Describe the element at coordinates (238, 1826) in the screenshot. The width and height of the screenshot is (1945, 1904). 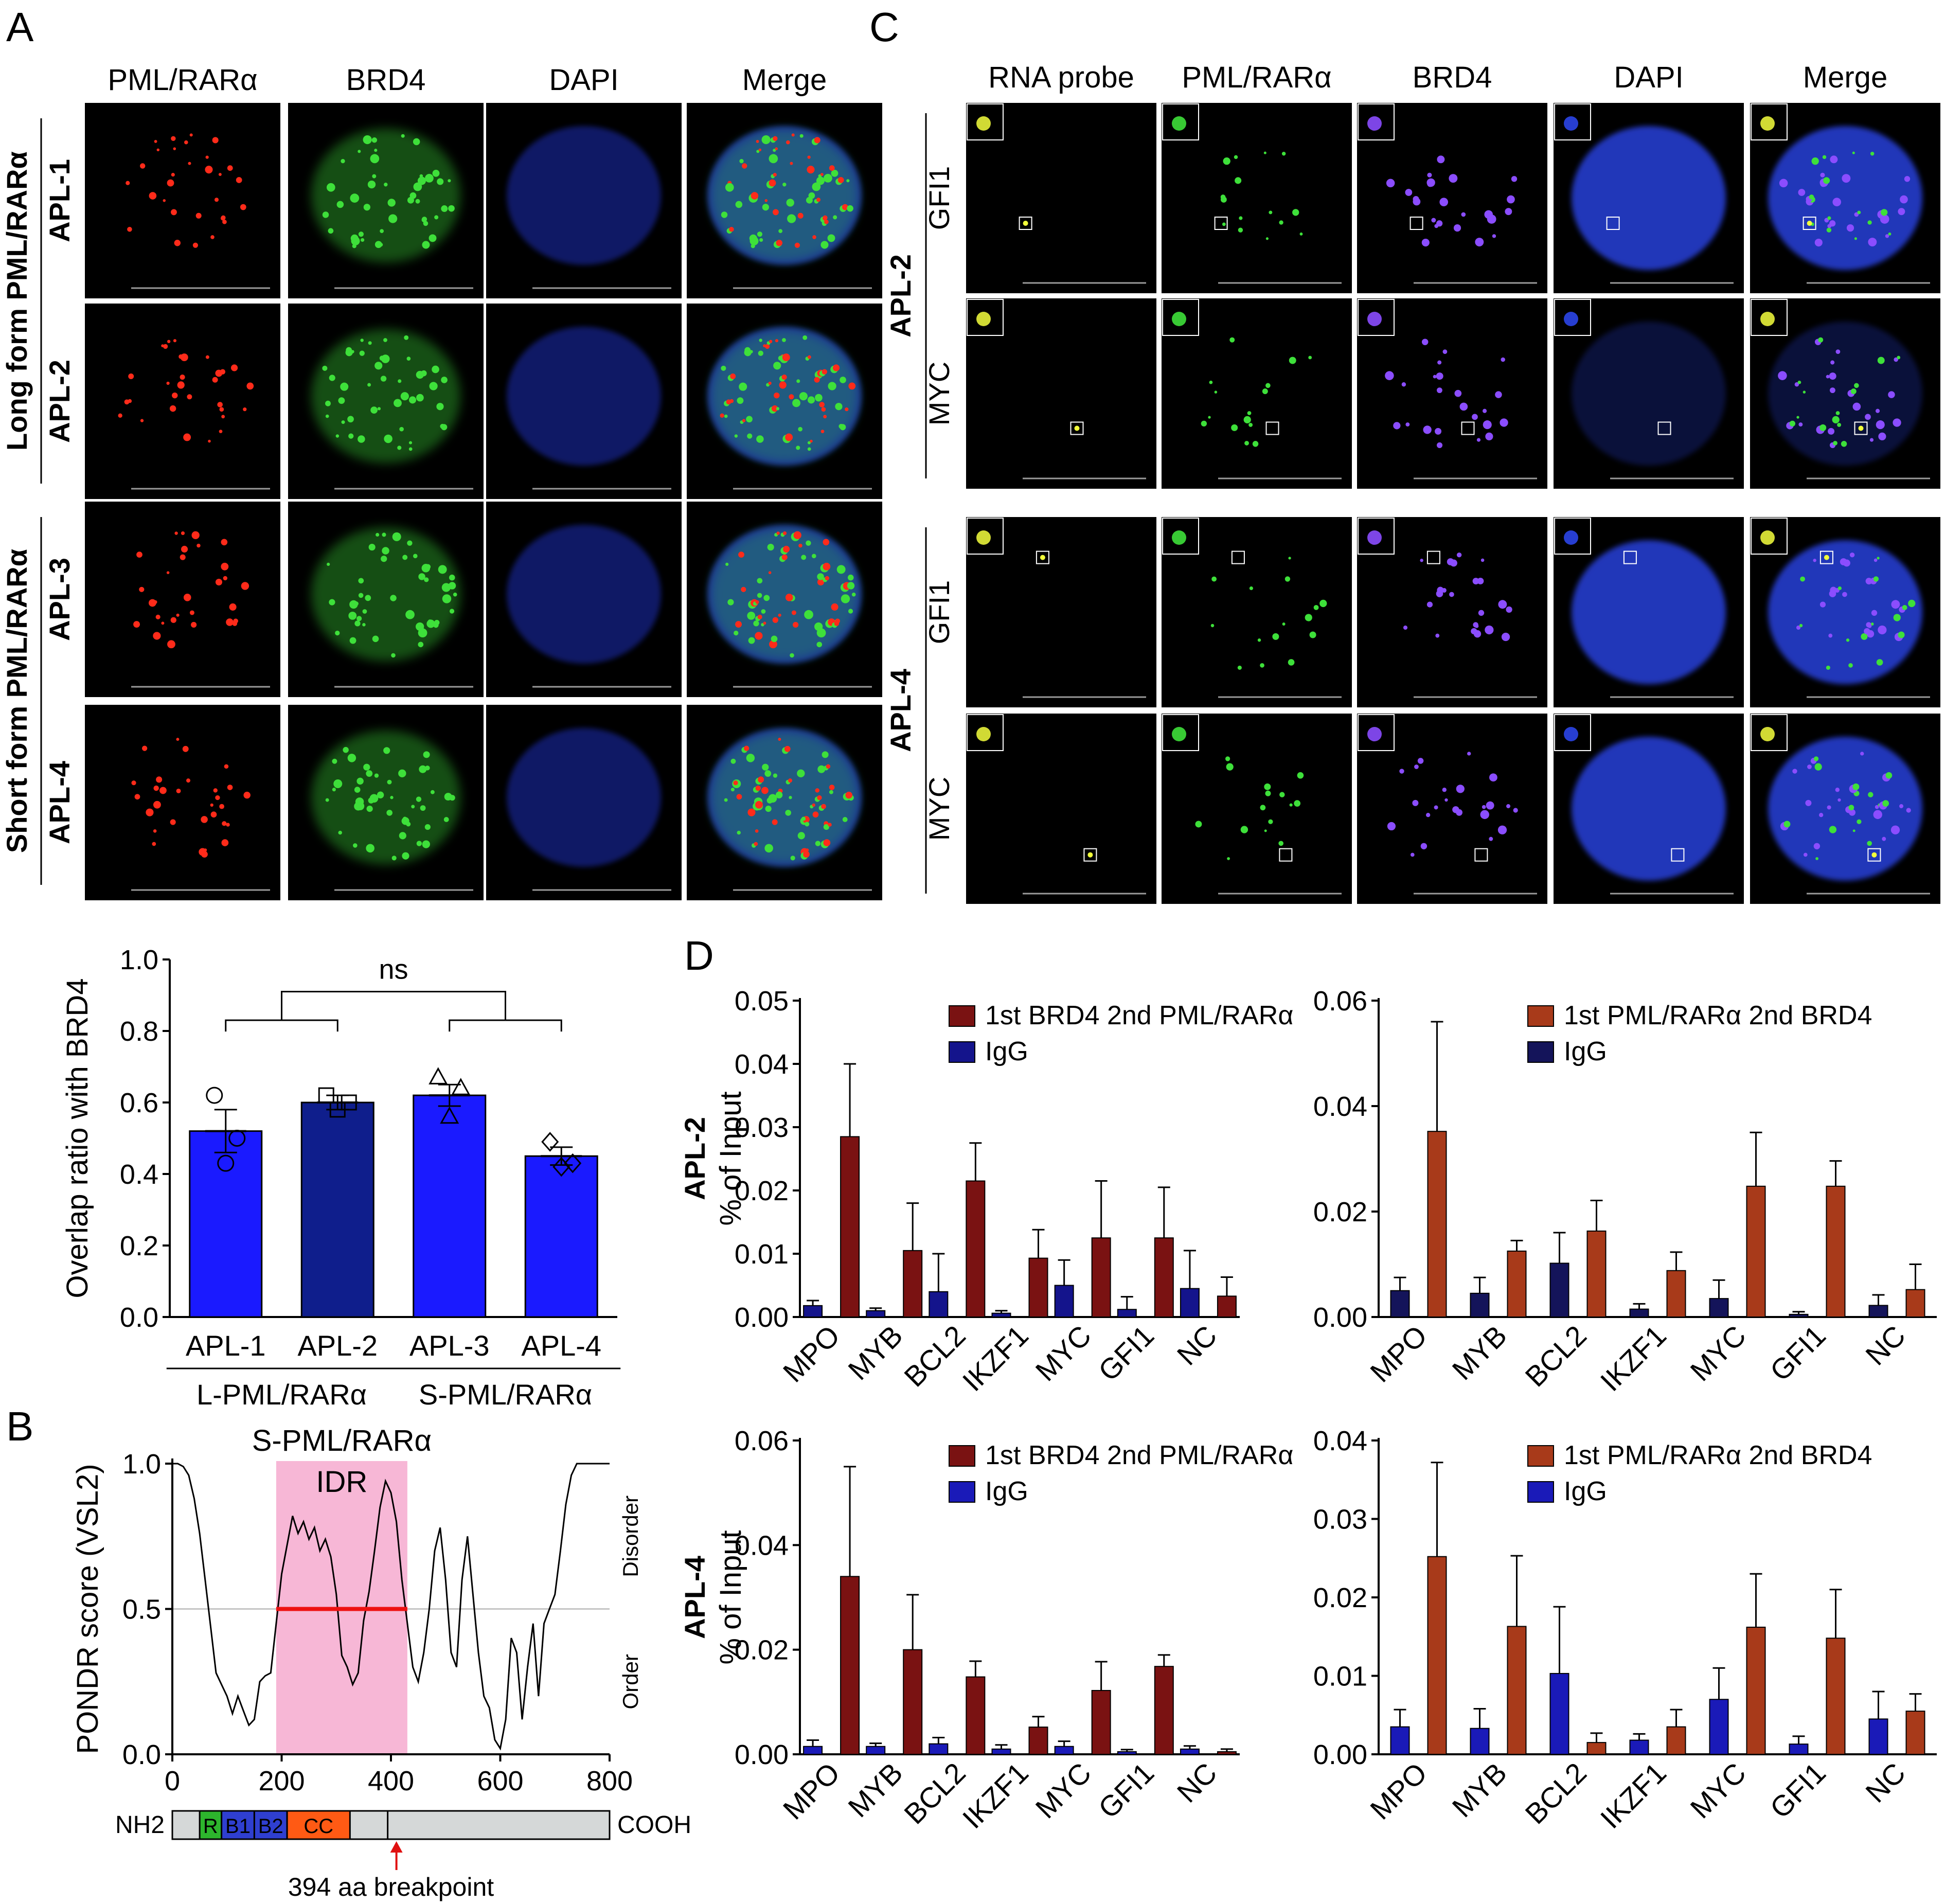
I see `domain-label: B1` at that location.